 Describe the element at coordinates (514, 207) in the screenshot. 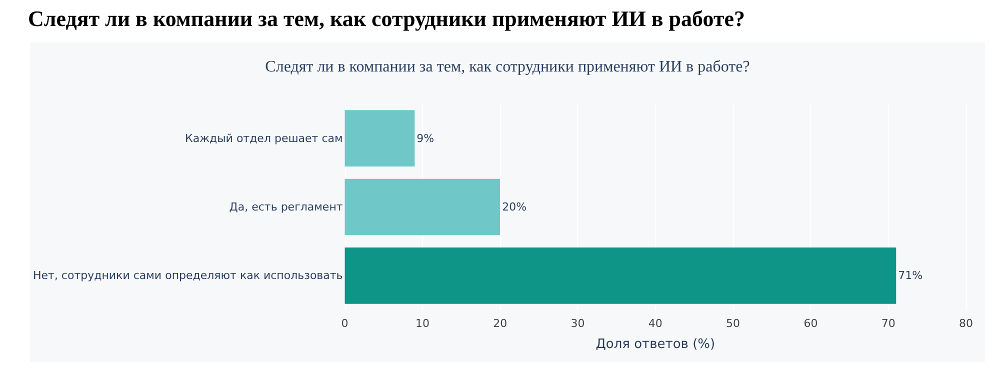

I see `data-label: 20%` at that location.